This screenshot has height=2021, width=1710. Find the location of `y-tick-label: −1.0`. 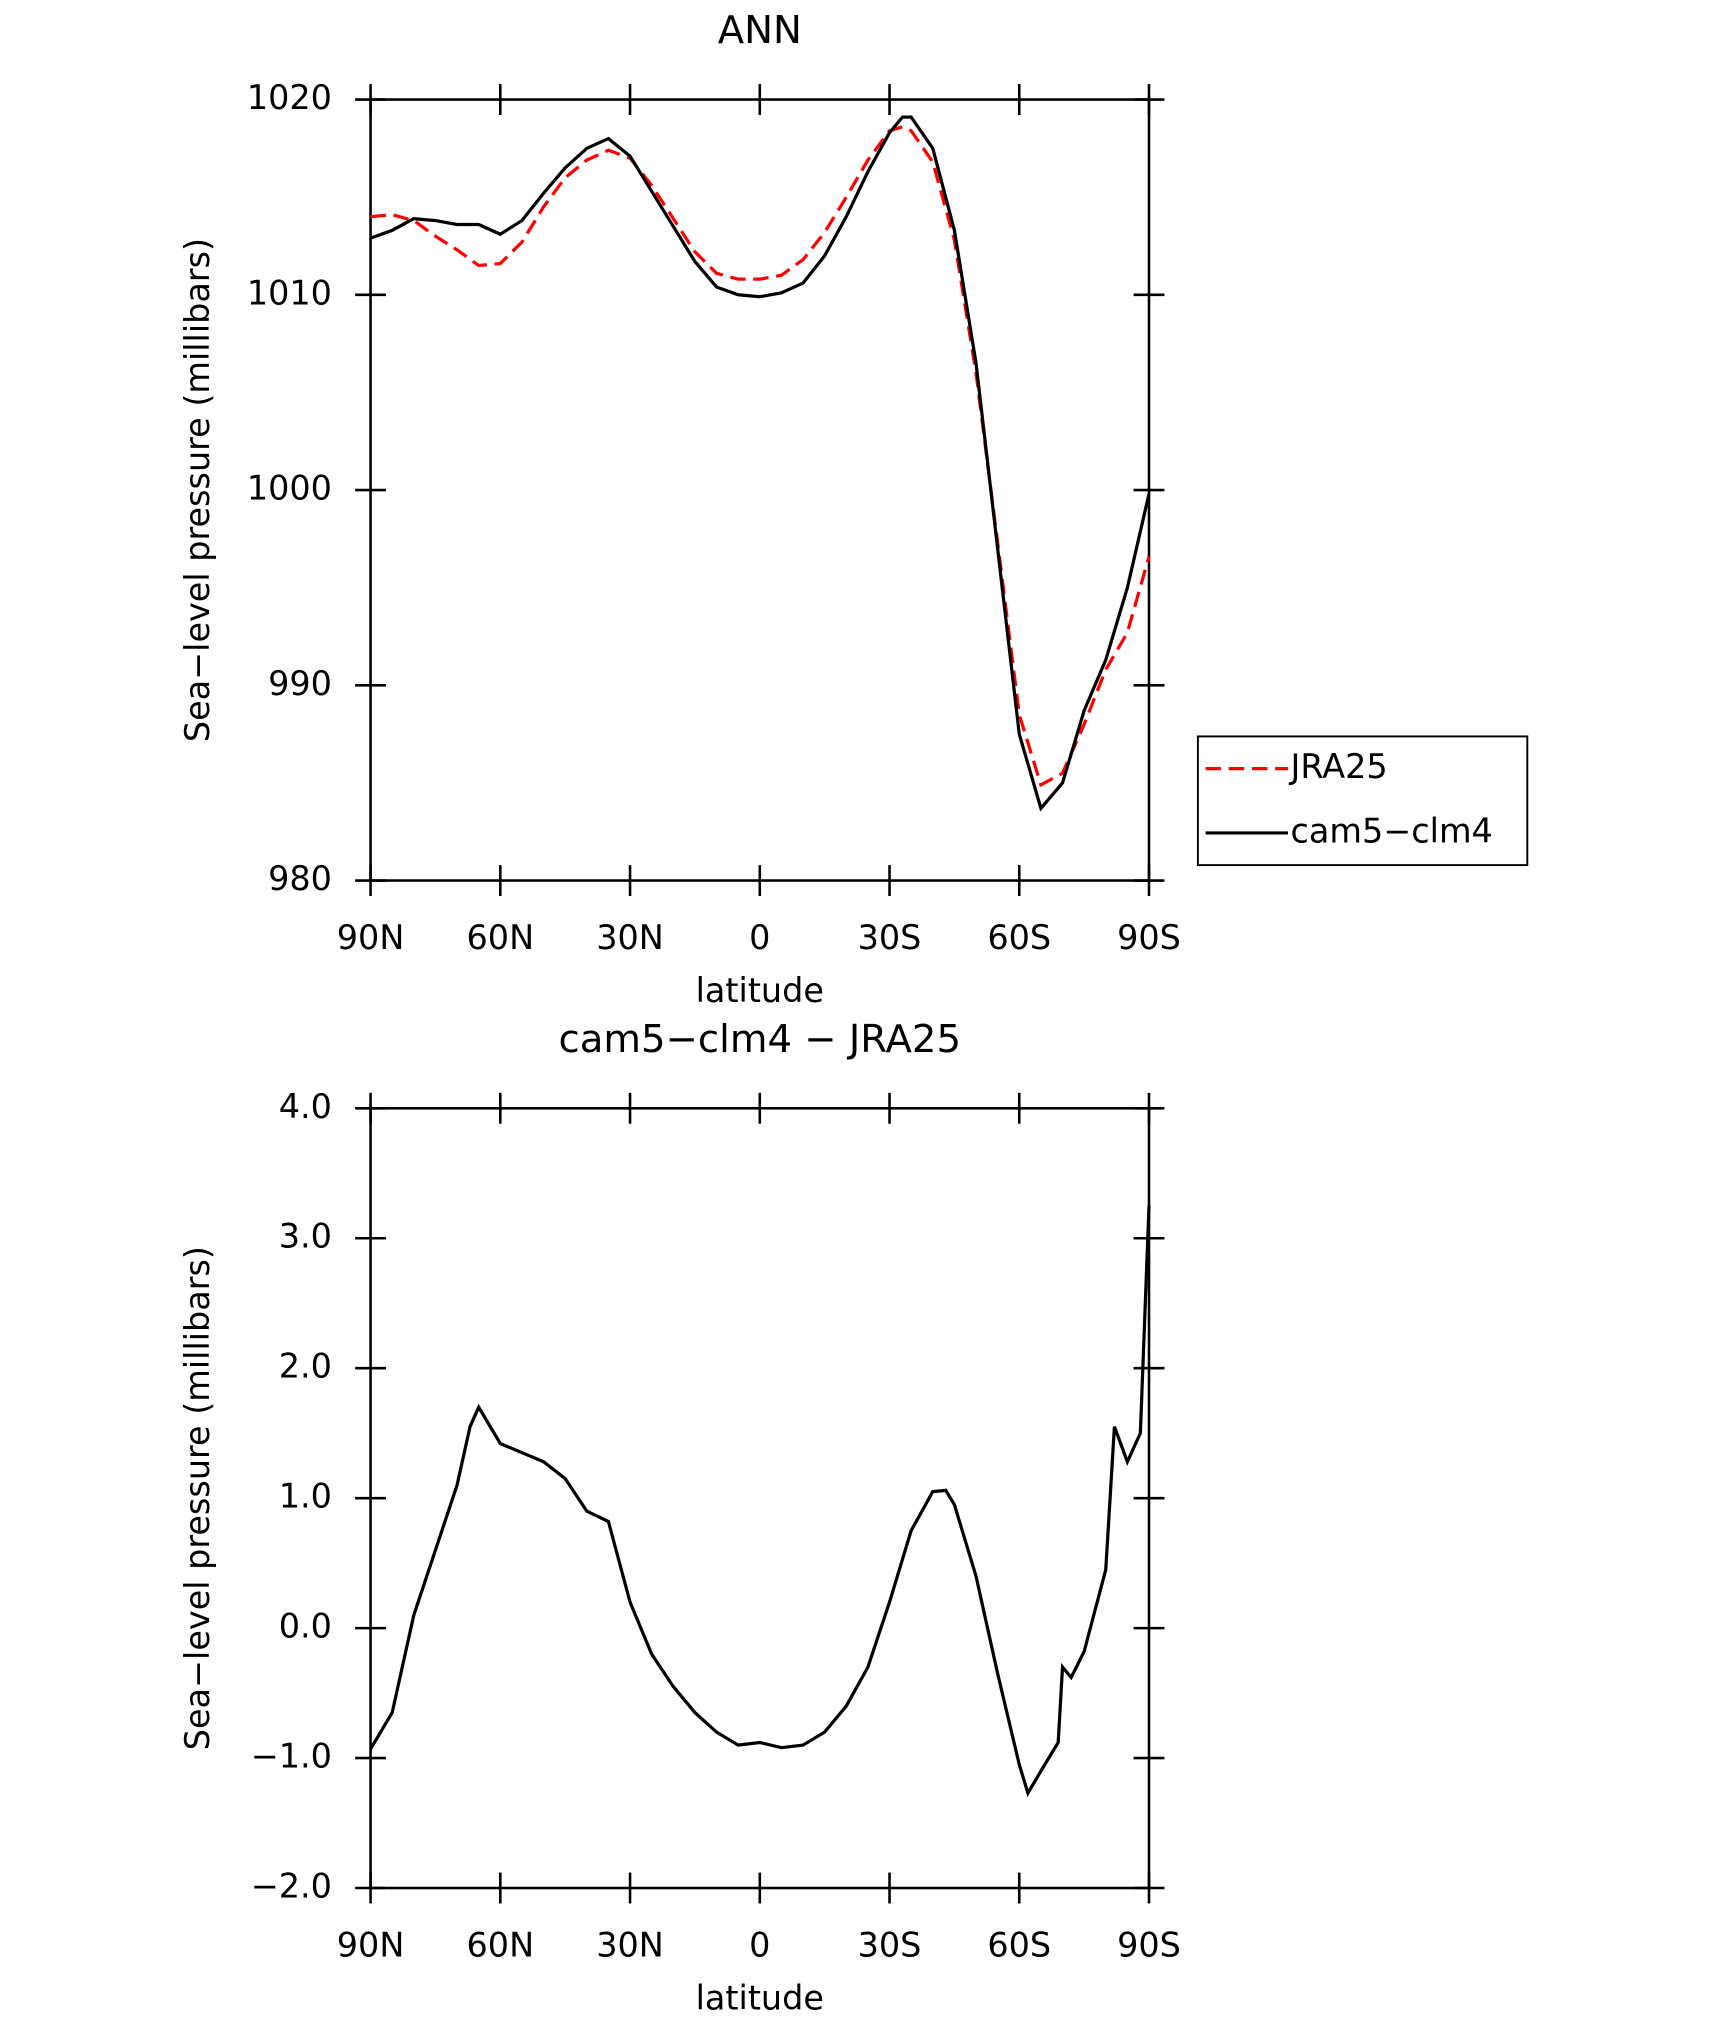

y-tick-label: −1.0 is located at coordinates (291, 1756).